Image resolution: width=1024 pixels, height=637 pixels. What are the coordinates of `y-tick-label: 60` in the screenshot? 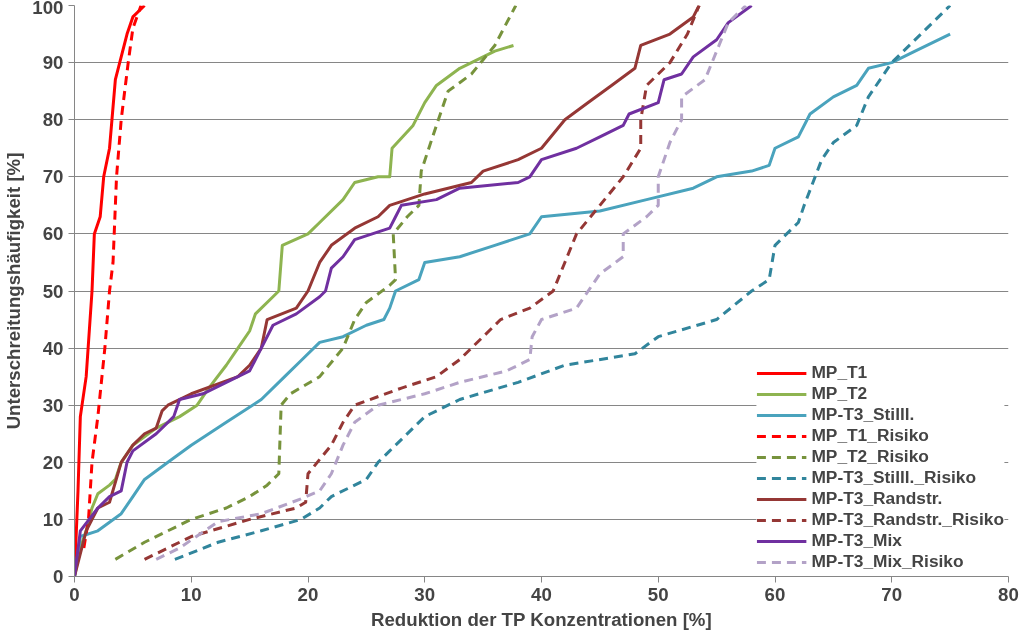 It's located at (53, 234).